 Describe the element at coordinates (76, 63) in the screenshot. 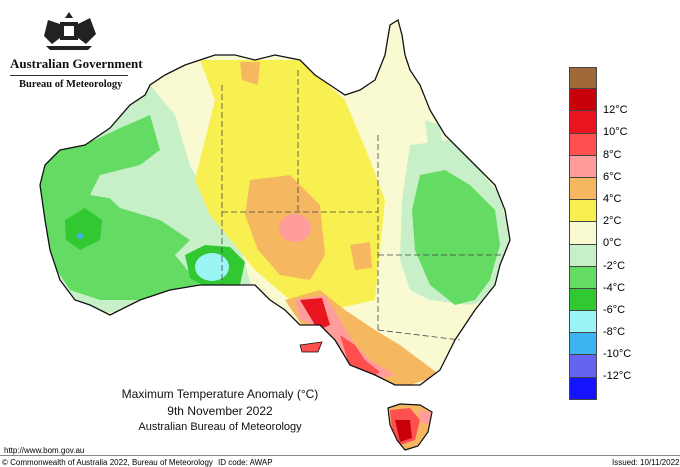

I see `government-name: Australian Government` at that location.